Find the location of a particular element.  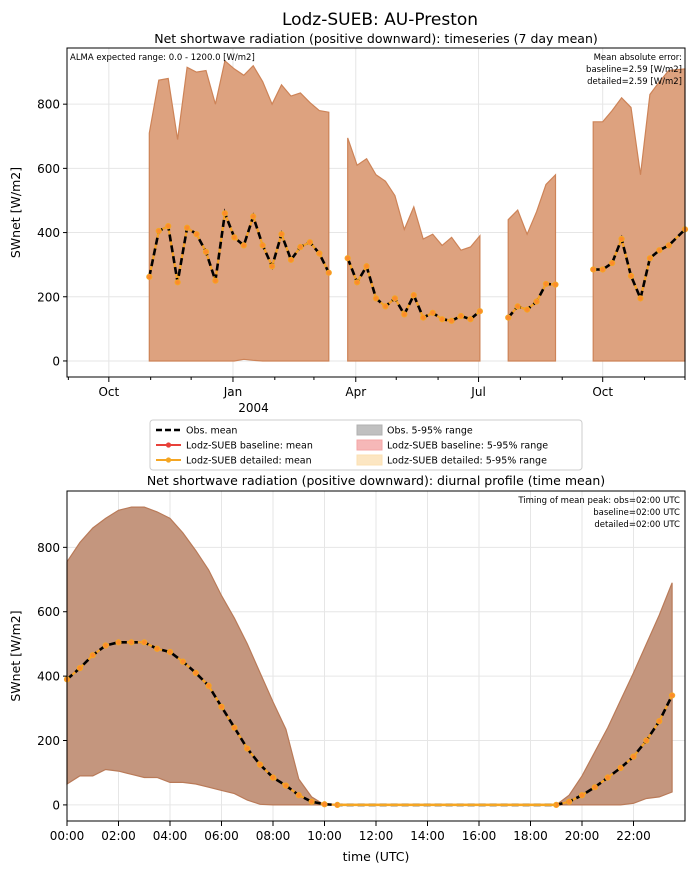

x-tick-label: 04:00 is located at coordinates (170, 836).